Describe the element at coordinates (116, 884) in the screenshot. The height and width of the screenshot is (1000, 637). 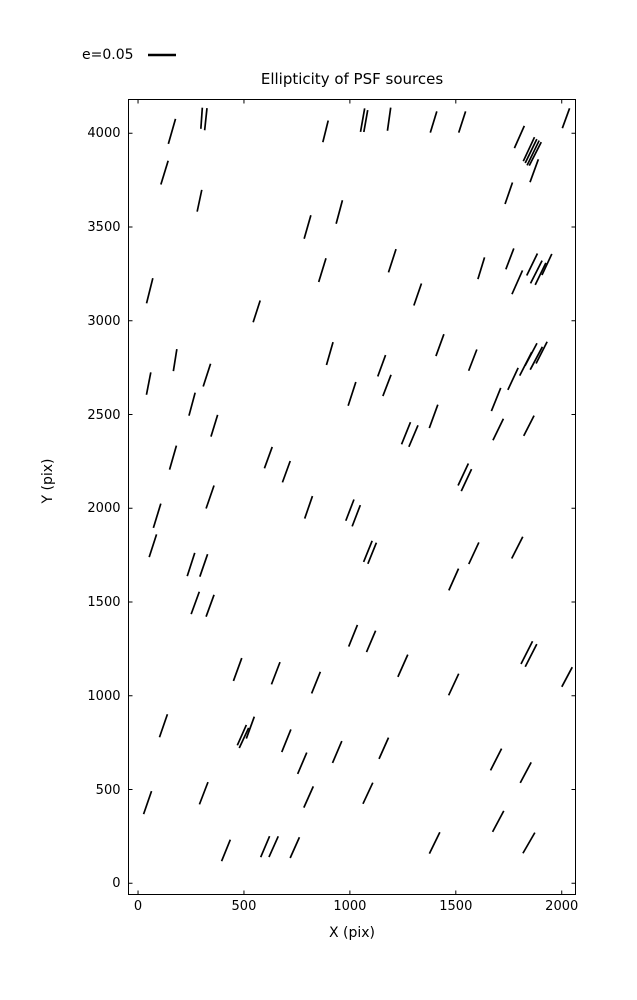
I see `y-tick-label: 0` at that location.